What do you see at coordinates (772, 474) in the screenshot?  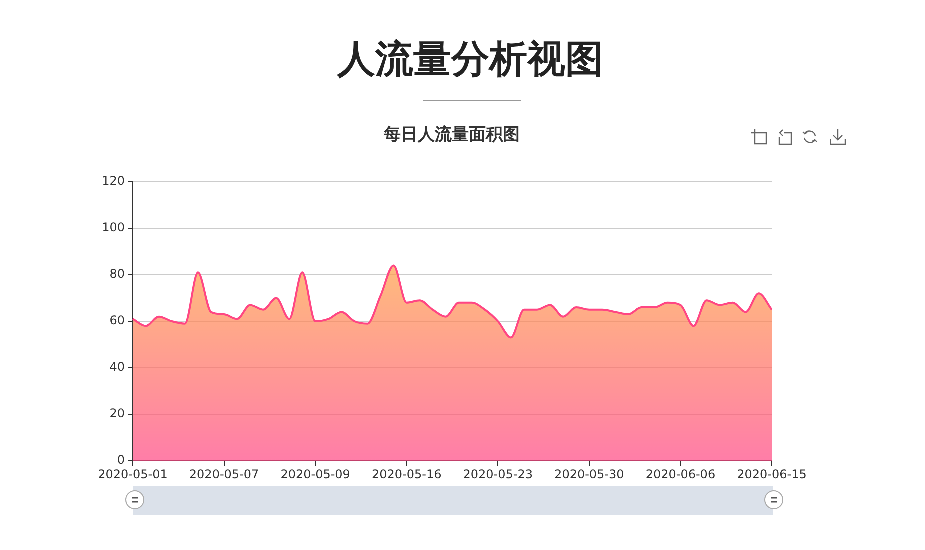 I see `x-tick-label: 2020-06-15` at bounding box center [772, 474].